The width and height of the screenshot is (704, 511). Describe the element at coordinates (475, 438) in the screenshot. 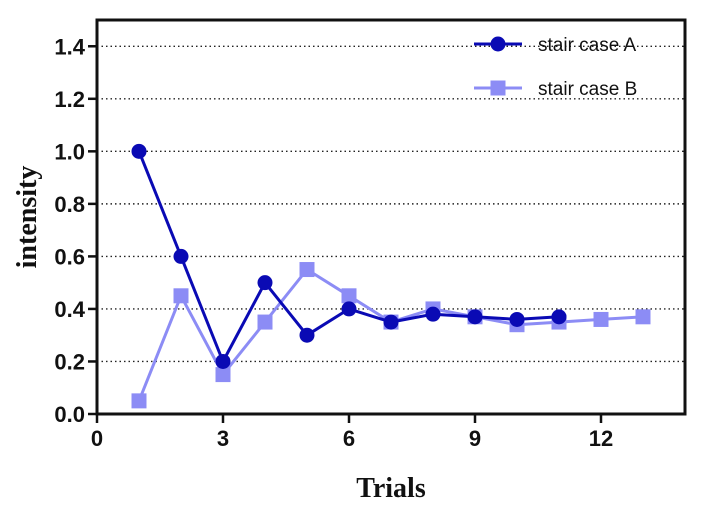

I see `x-tick-label: 9` at that location.